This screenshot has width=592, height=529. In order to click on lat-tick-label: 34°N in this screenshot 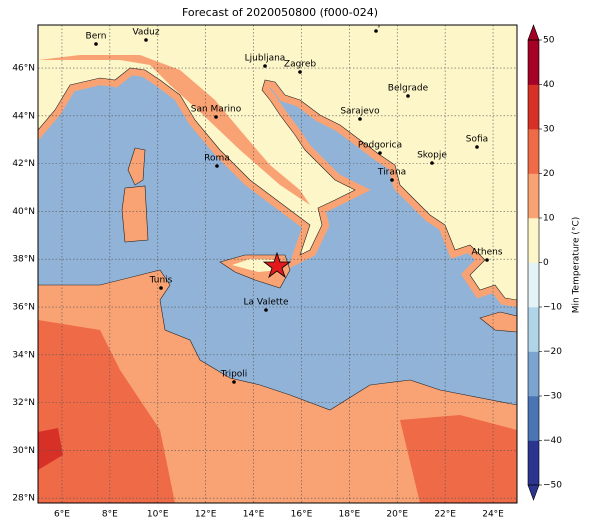, I will do `click(23, 355)`.